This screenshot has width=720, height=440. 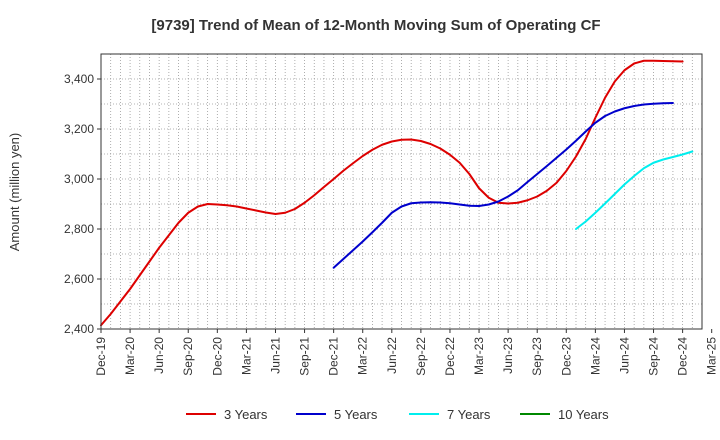 What do you see at coordinates (246, 414) in the screenshot?
I see `legend-3-years-label: 3 Years` at bounding box center [246, 414].